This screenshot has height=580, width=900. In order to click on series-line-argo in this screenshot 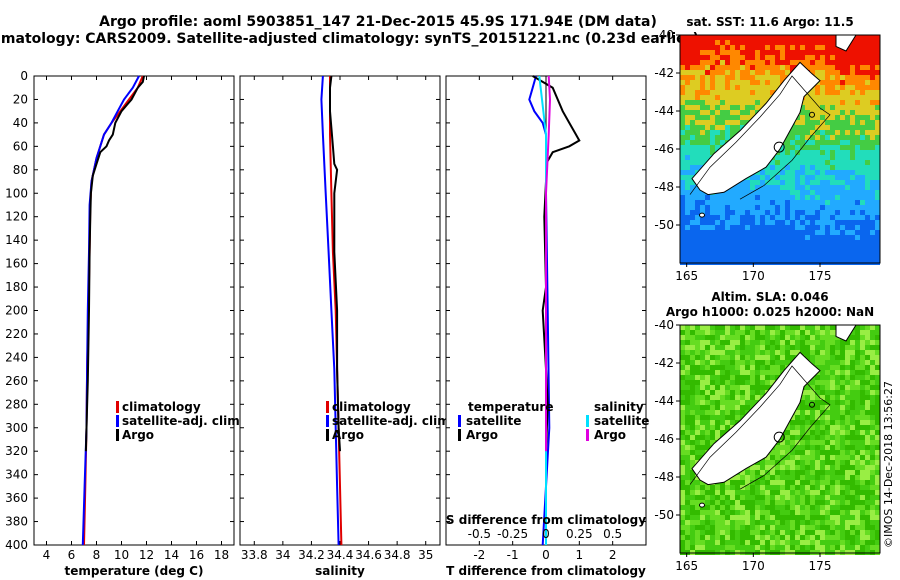, I will do `click(114, 263)`.